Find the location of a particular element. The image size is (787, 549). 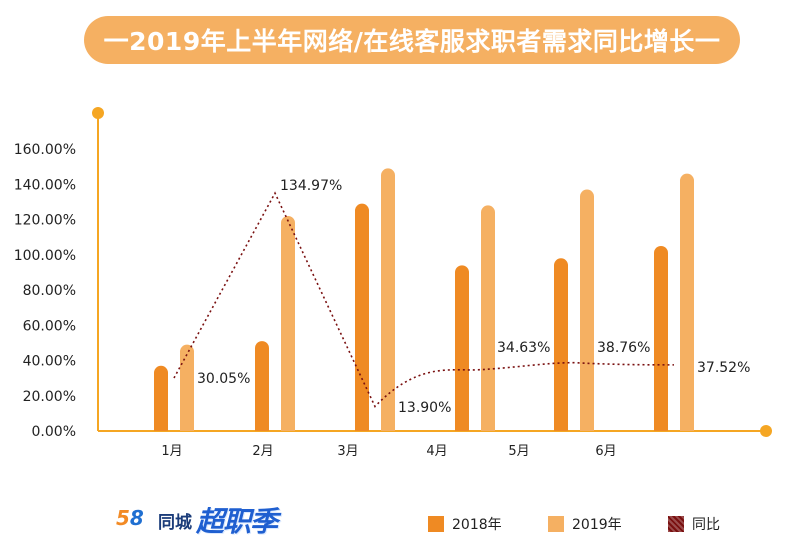

yoy-data-label: 38.76% is located at coordinates (623, 348).